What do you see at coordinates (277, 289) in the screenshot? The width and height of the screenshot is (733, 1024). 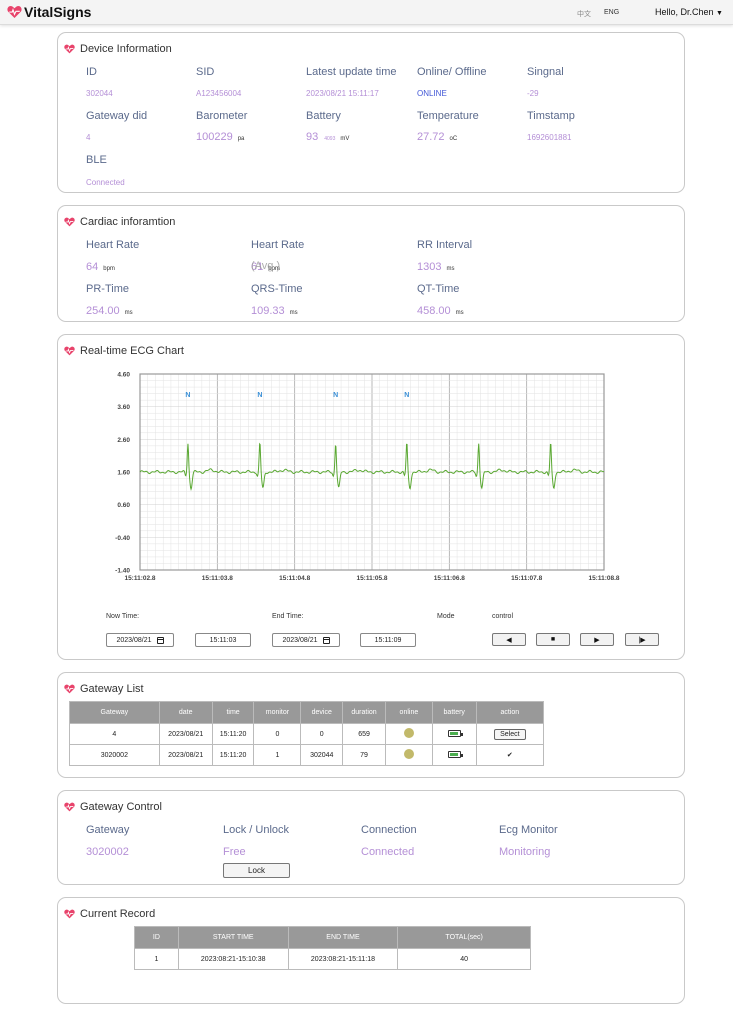 I see `qrs-time-label: QRS-Time` at bounding box center [277, 289].